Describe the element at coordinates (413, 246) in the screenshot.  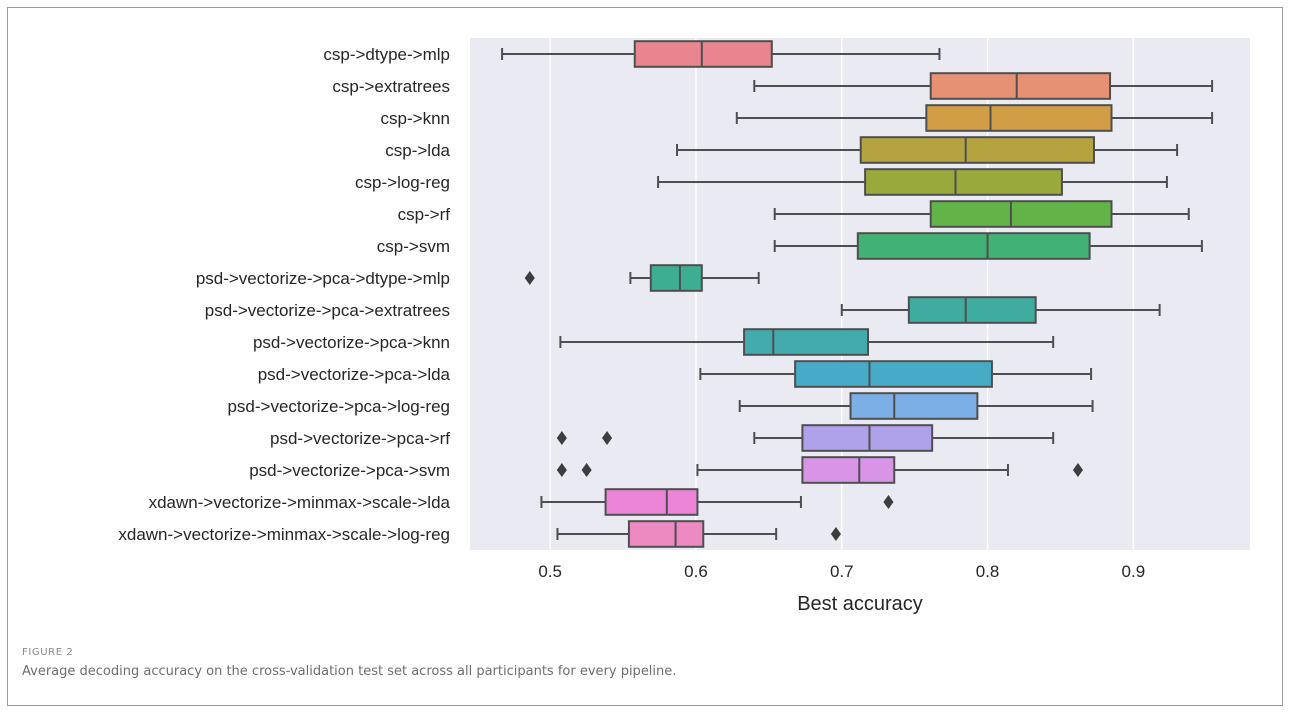
I see `y-tick-label: csp->svm` at that location.